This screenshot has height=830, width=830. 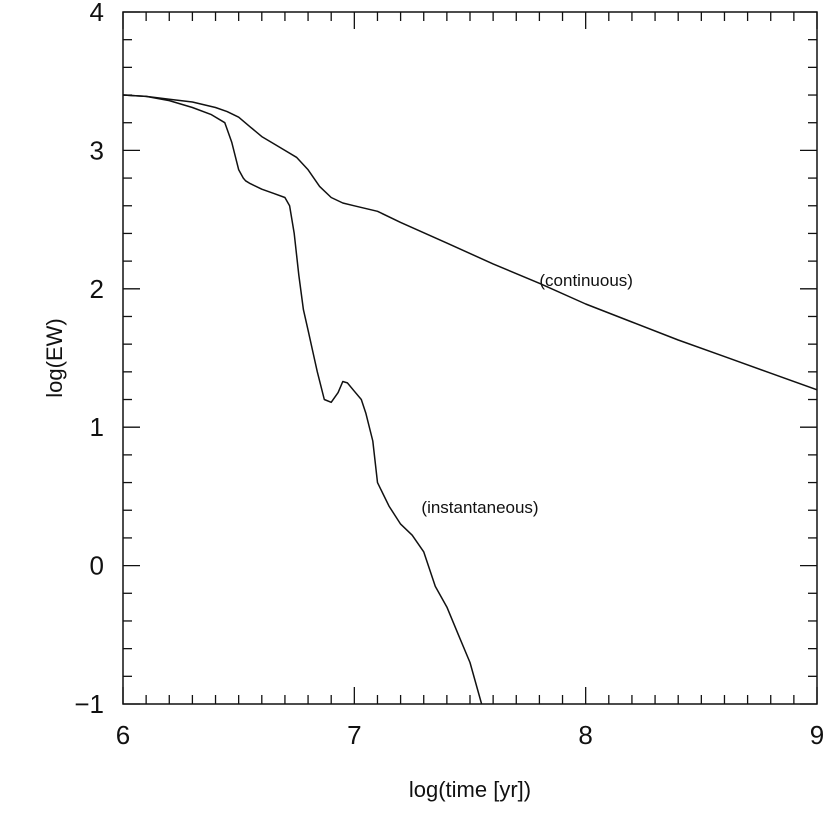 I want to click on y-tick-label: 2, so click(x=97, y=289).